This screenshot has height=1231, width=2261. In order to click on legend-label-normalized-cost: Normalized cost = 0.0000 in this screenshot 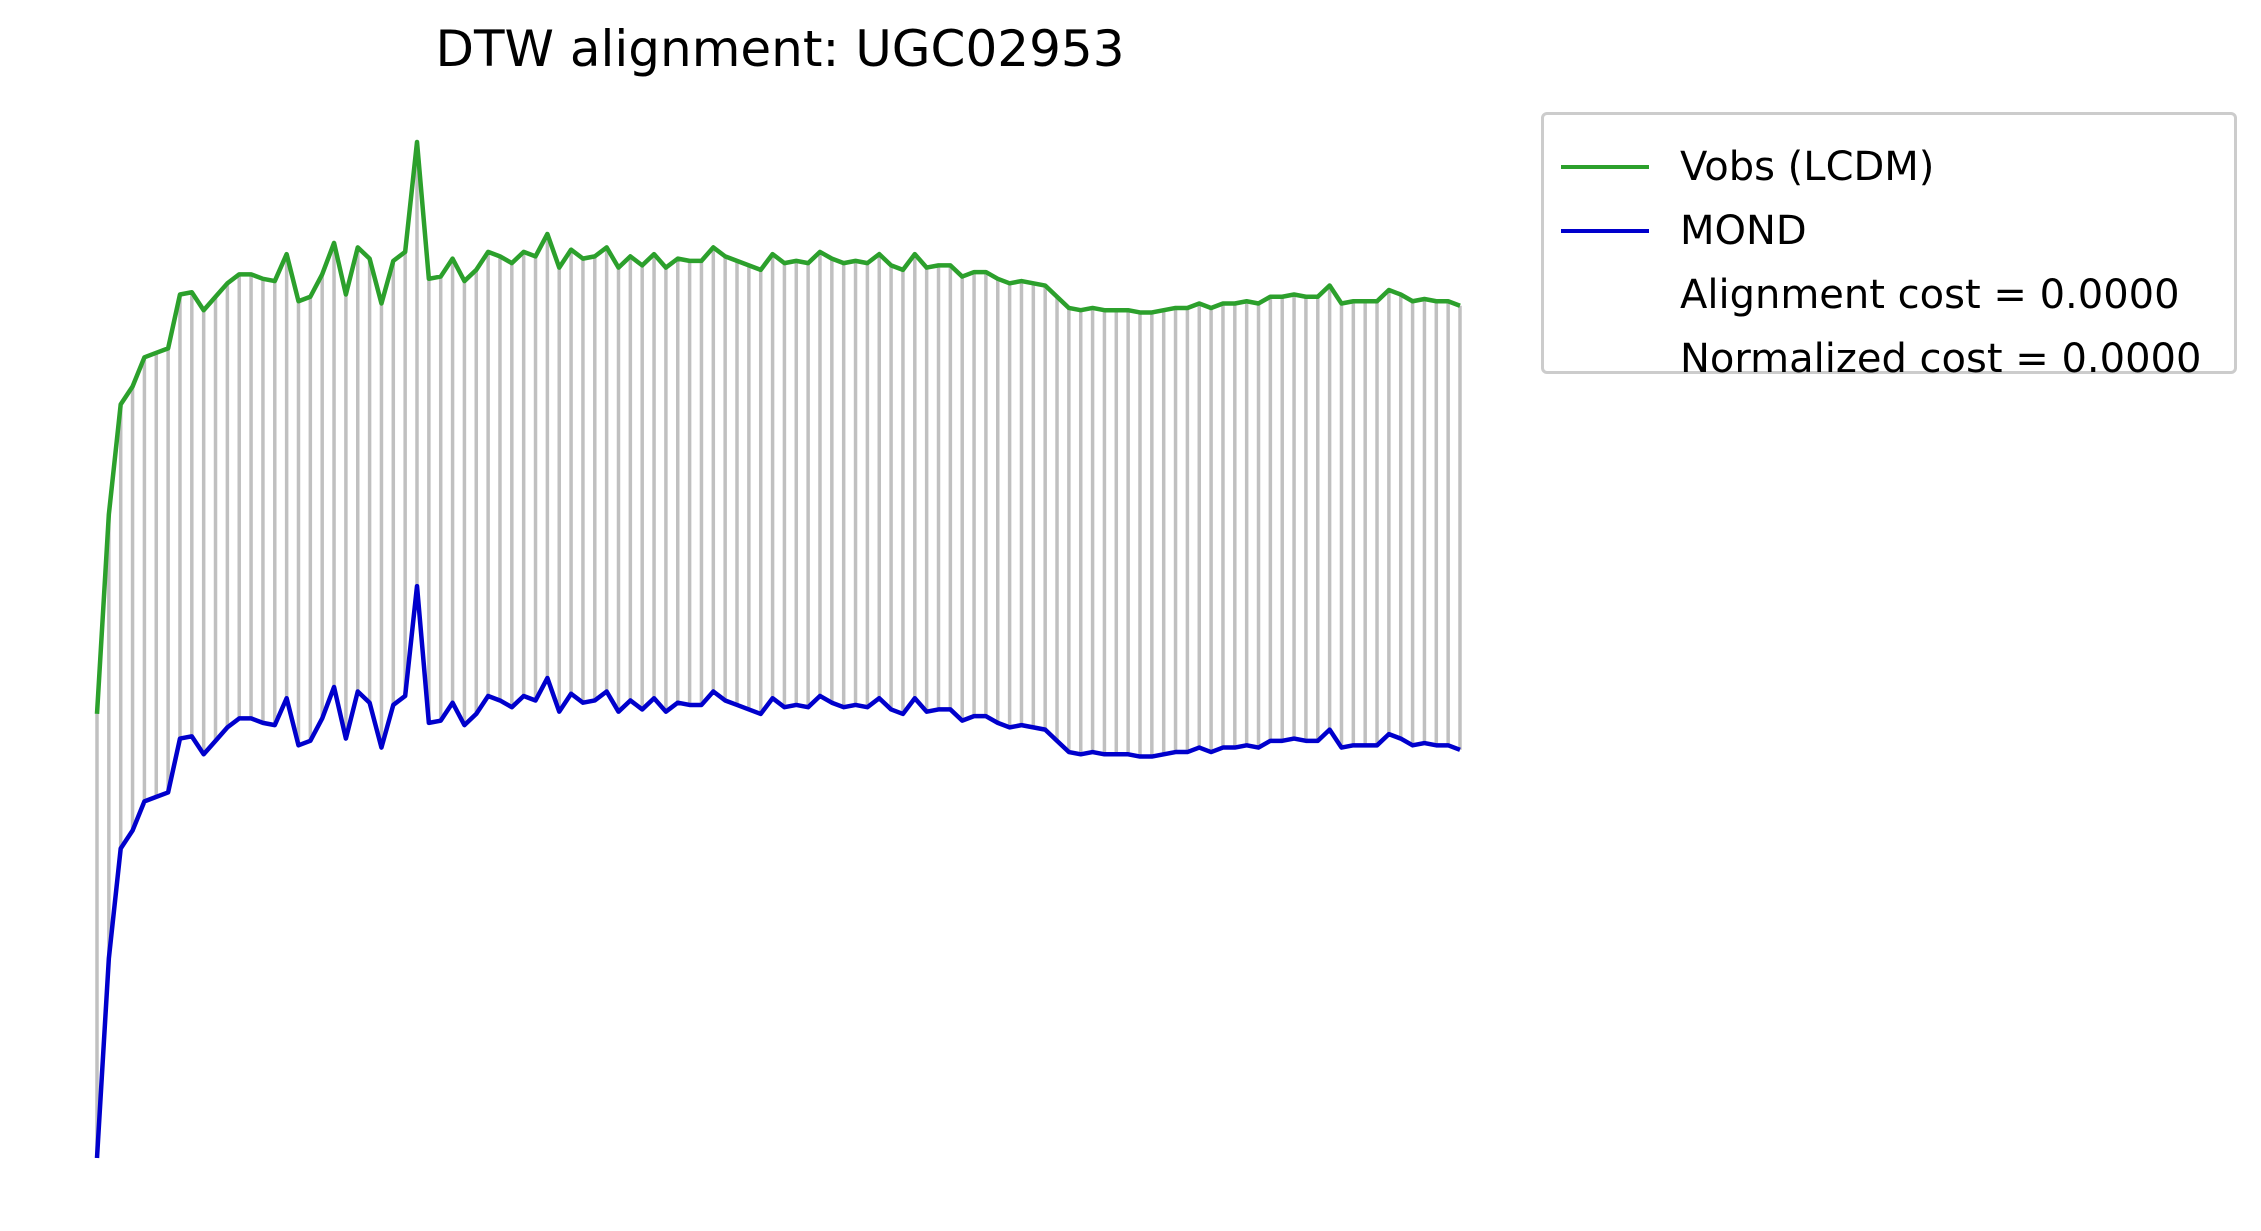, I will do `click(1941, 359)`.